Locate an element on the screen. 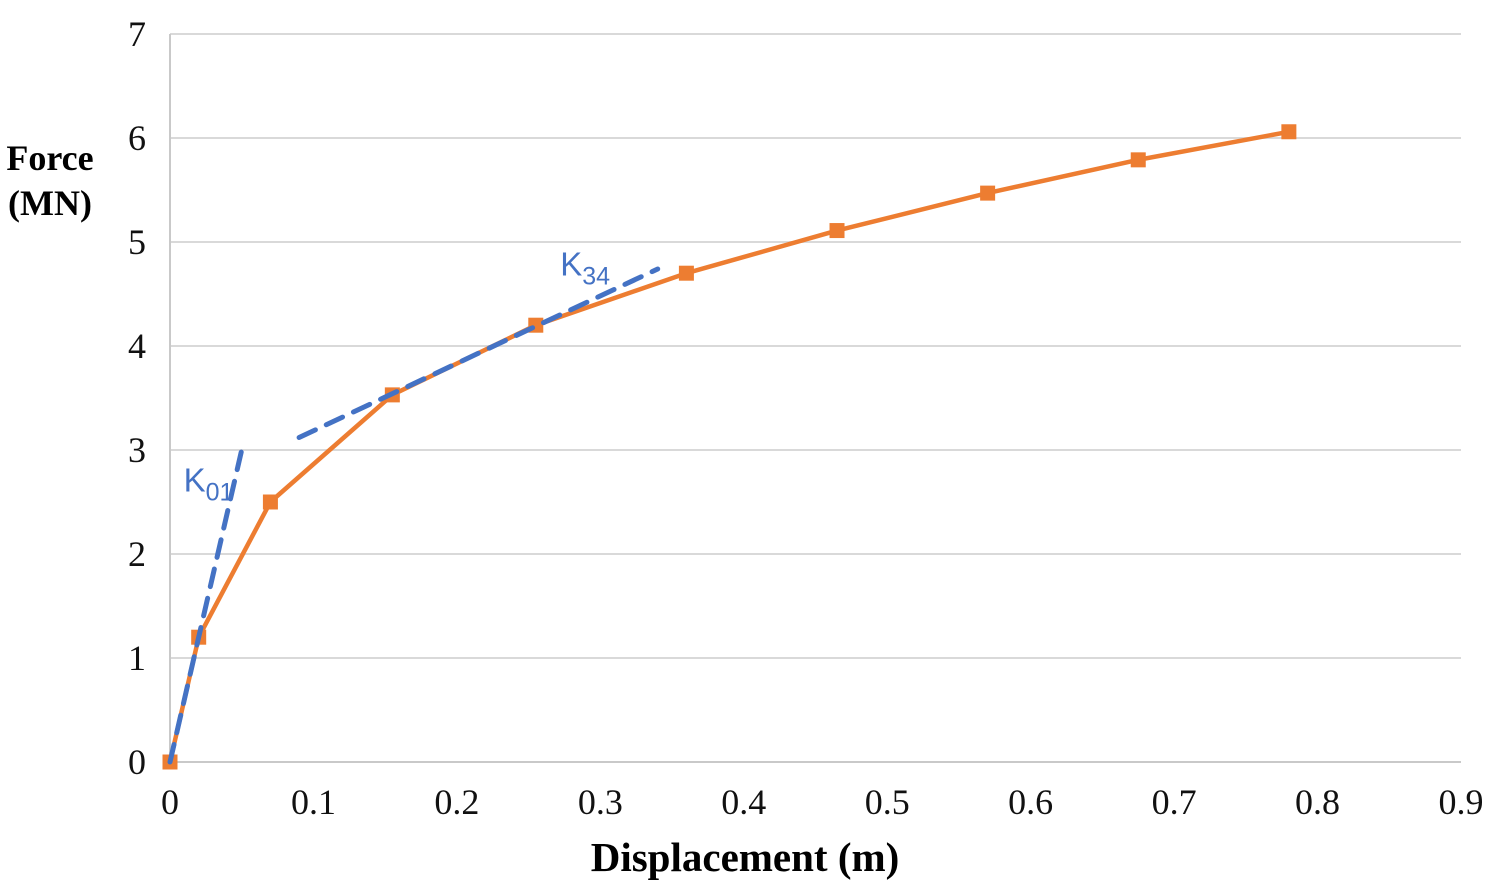 The width and height of the screenshot is (1488, 885). x-tick-label: 0.5 is located at coordinates (887, 802).